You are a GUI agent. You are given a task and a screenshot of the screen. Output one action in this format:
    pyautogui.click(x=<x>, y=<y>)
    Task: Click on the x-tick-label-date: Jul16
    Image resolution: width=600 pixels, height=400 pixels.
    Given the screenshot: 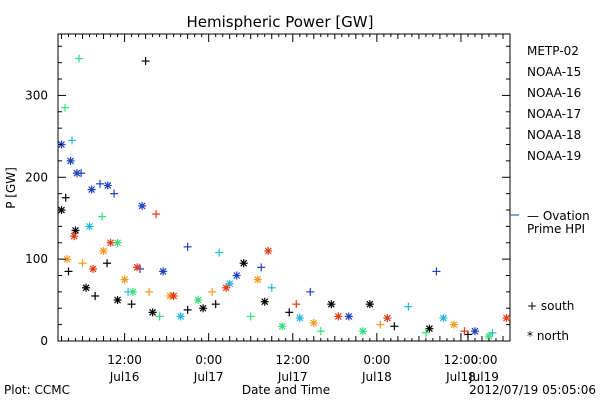 What is the action you would take?
    pyautogui.click(x=124, y=377)
    